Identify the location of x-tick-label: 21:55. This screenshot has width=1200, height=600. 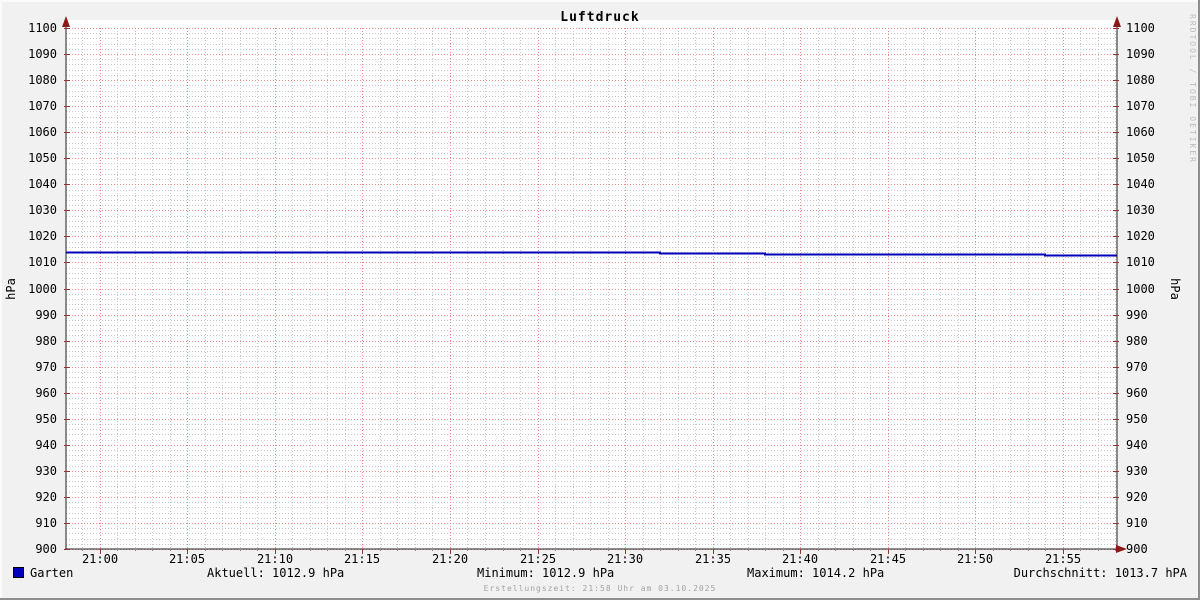
(1063, 559).